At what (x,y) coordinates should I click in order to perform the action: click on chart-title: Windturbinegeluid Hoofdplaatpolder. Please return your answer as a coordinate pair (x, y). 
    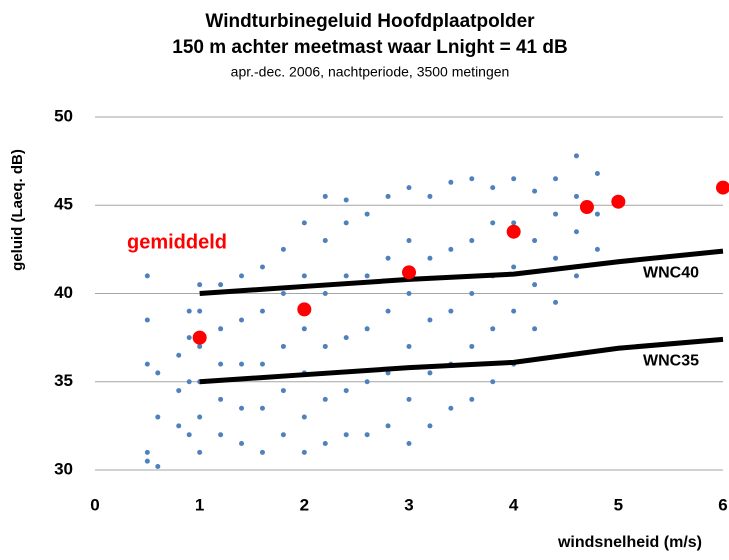
    Looking at the image, I should click on (370, 21).